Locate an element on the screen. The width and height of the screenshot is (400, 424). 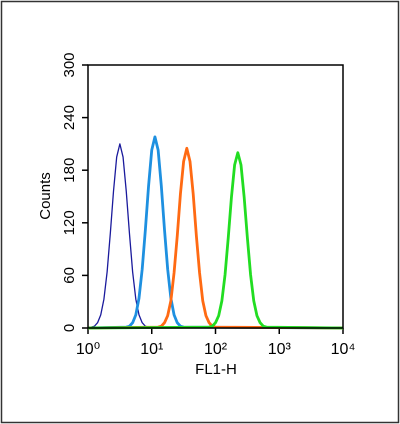
x-tick-label: 10³ is located at coordinates (280, 349).